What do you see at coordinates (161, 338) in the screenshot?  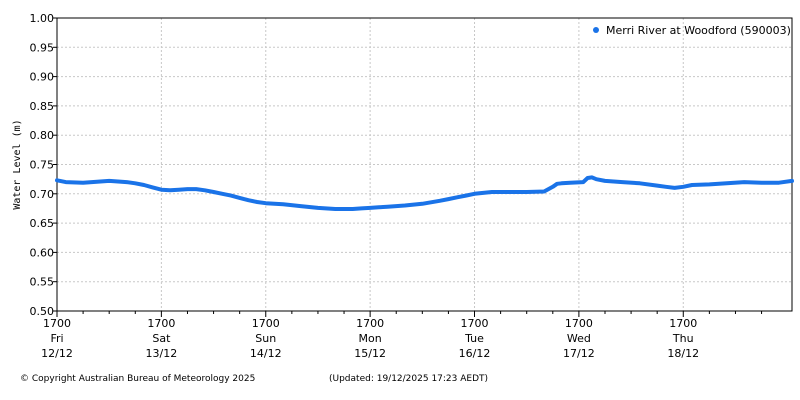 I see `x-tick-label-day: Sat` at bounding box center [161, 338].